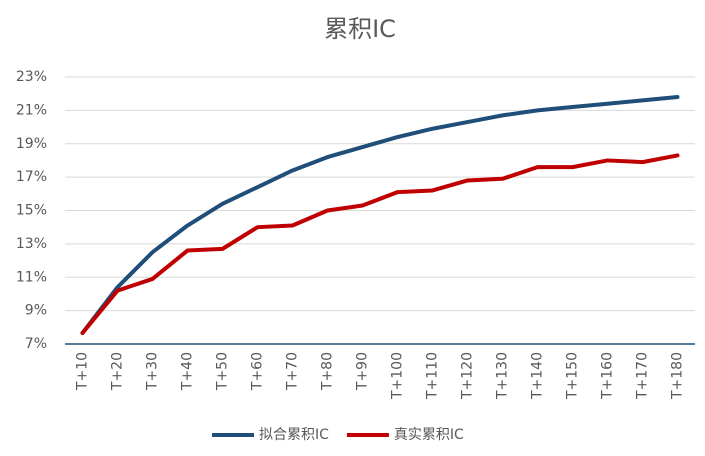 The image size is (705, 456). Describe the element at coordinates (31, 77) in the screenshot. I see `y-tick-label: 23%` at that location.